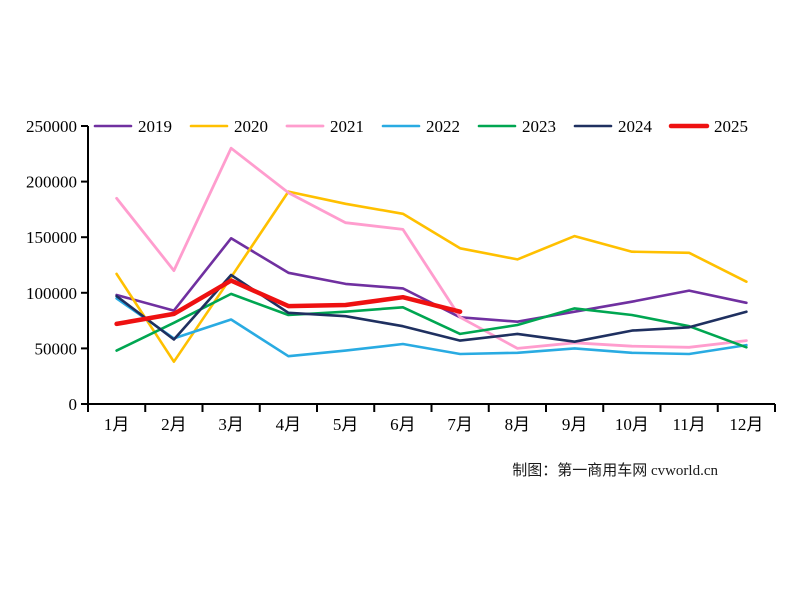  Describe the element at coordinates (635, 126) in the screenshot. I see `legend-label-2024: 2024` at that location.